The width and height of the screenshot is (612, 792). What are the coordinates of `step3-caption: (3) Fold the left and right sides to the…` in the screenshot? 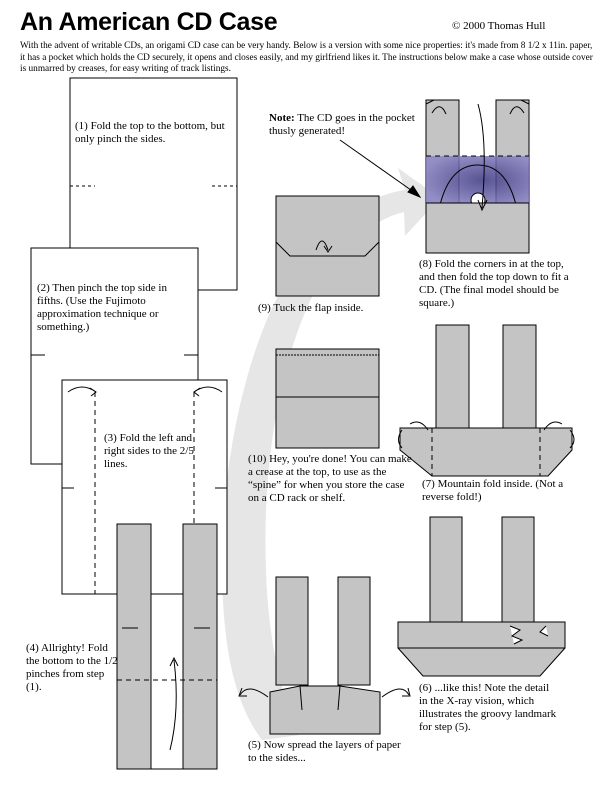 It's located at (149, 451).